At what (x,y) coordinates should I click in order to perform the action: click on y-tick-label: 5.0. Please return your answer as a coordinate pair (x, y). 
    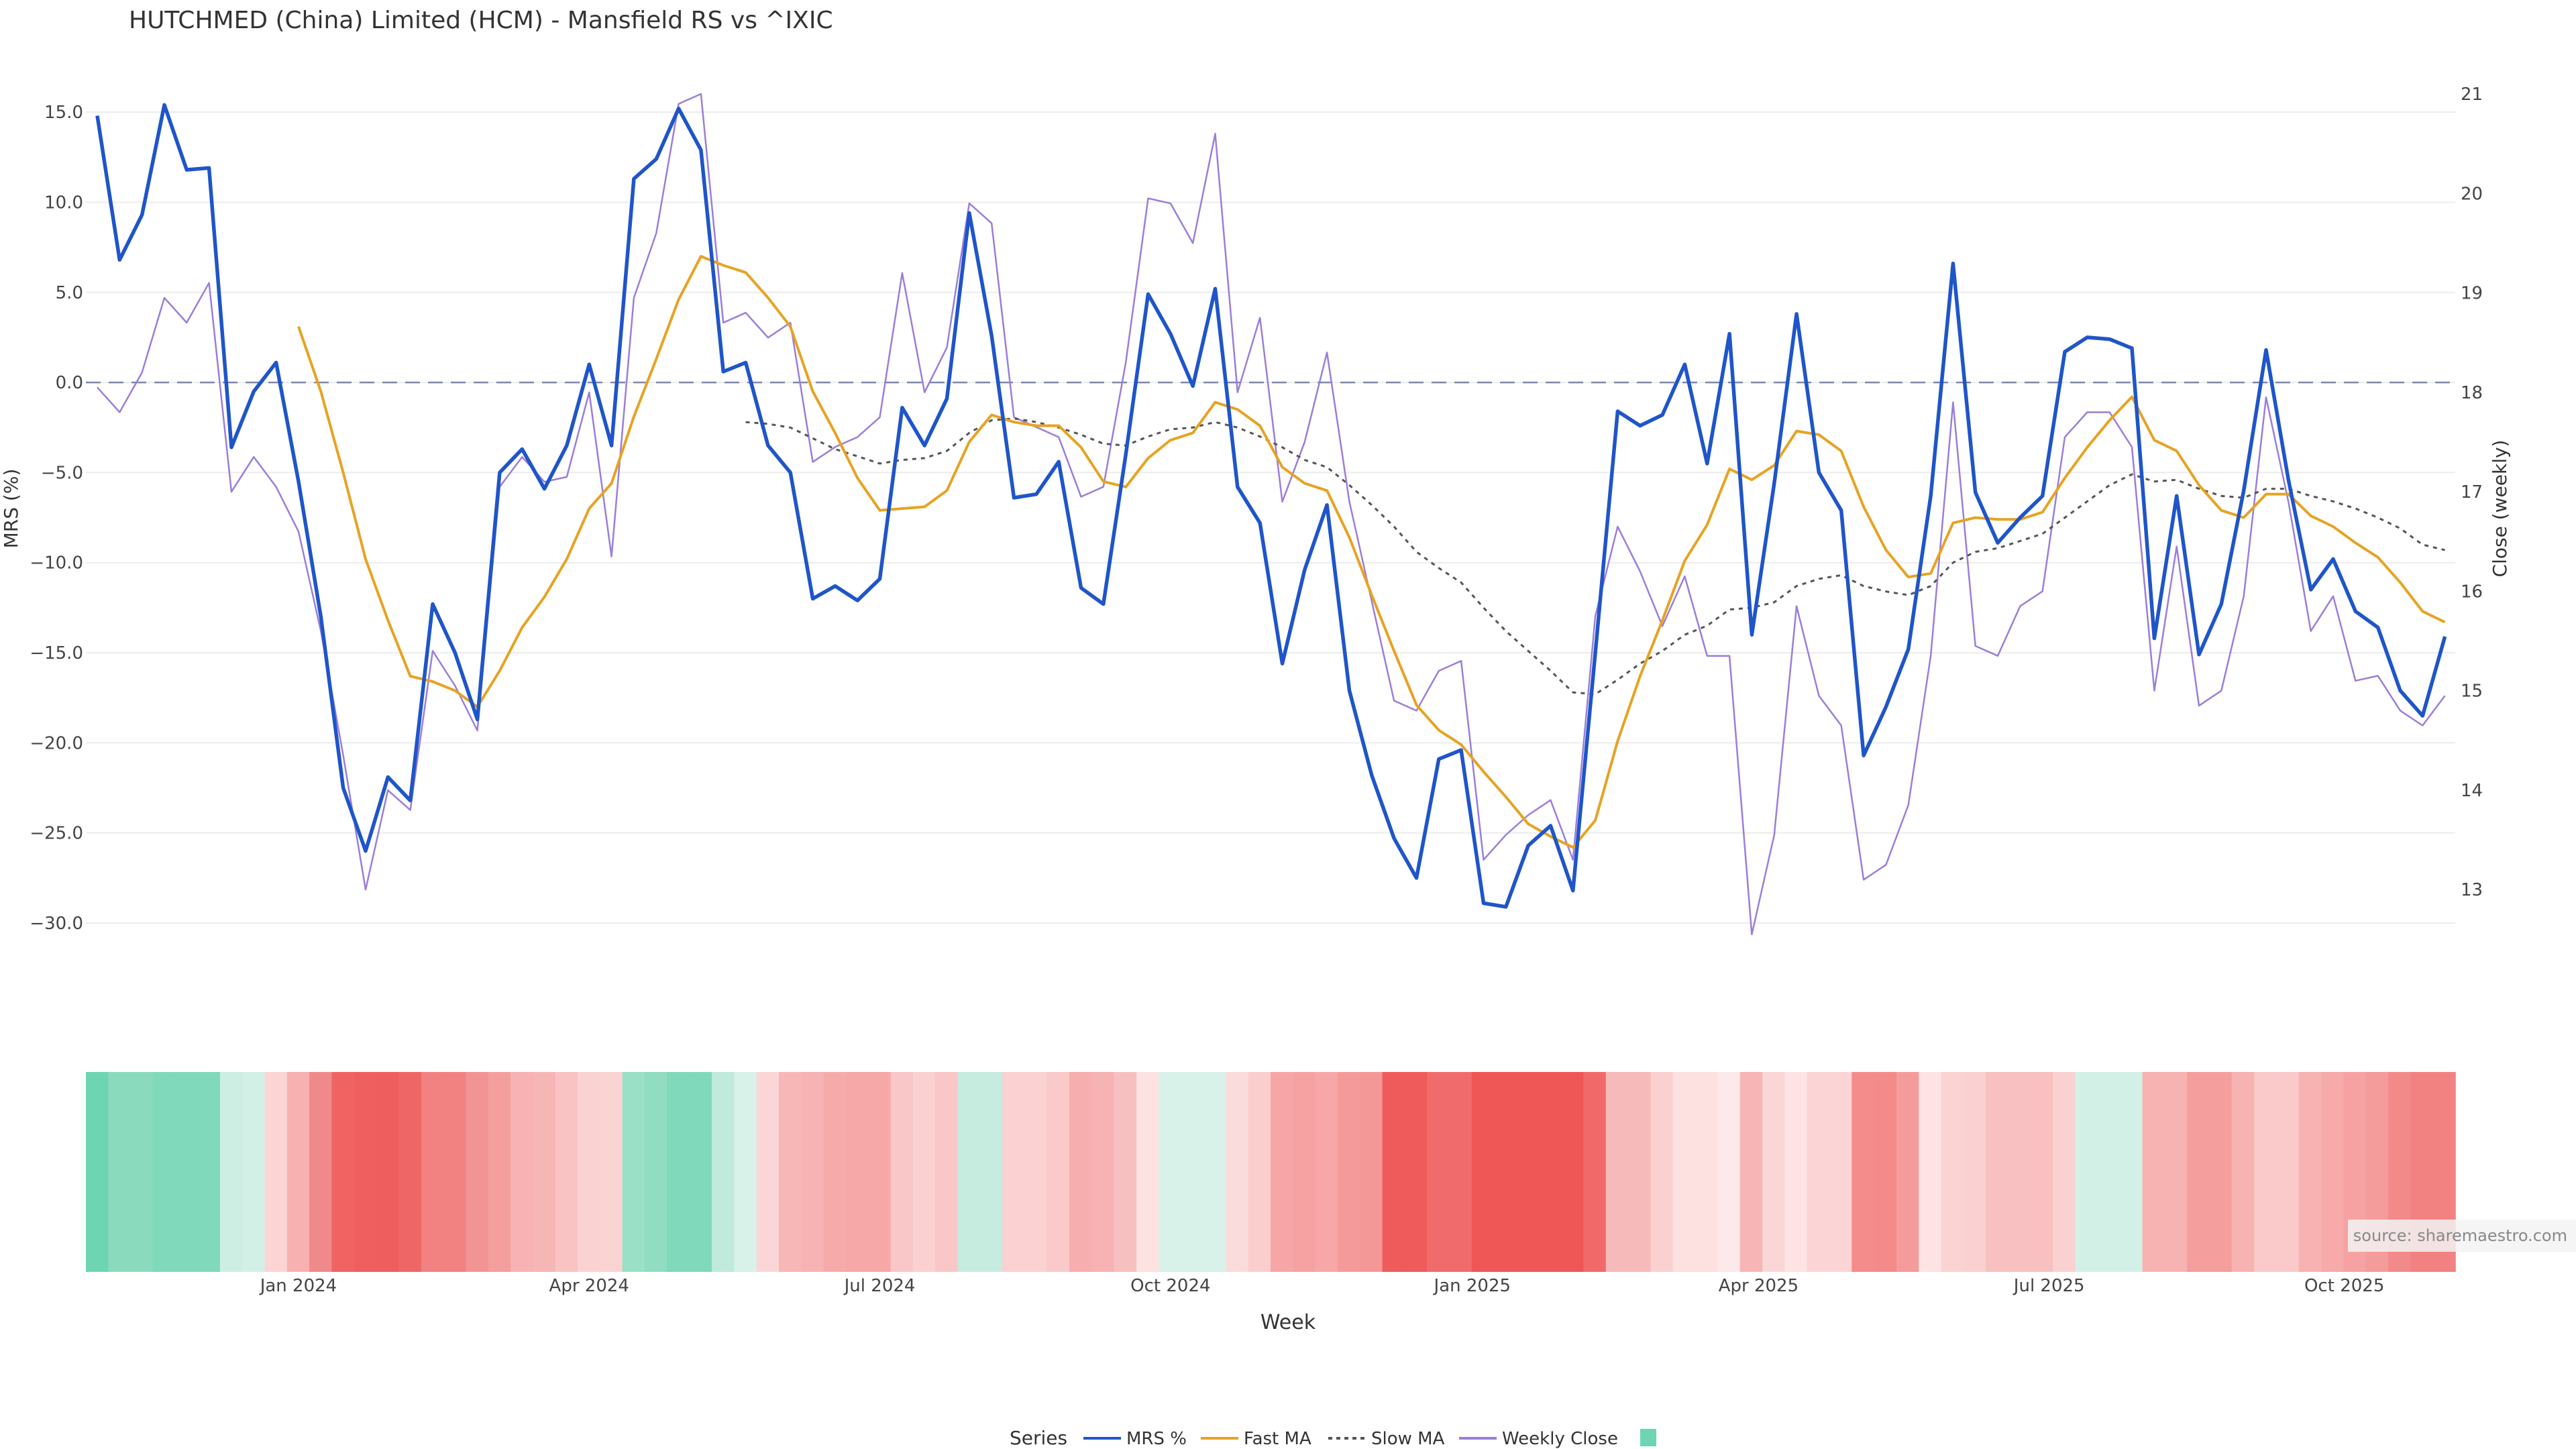
    Looking at the image, I should click on (69, 293).